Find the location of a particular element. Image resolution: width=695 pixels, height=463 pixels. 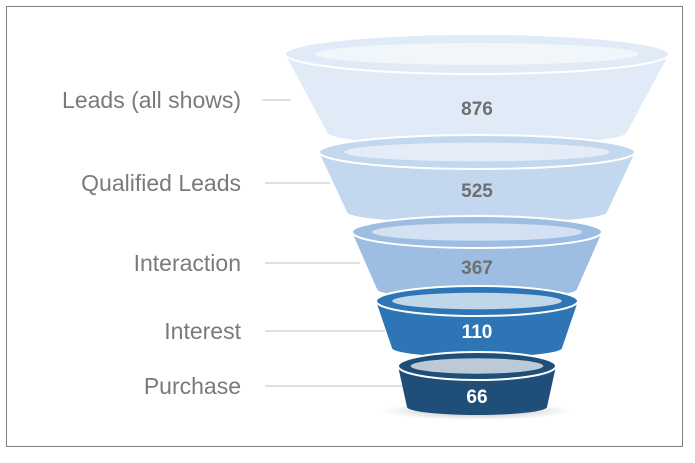

value-label: 525 is located at coordinates (477, 191).